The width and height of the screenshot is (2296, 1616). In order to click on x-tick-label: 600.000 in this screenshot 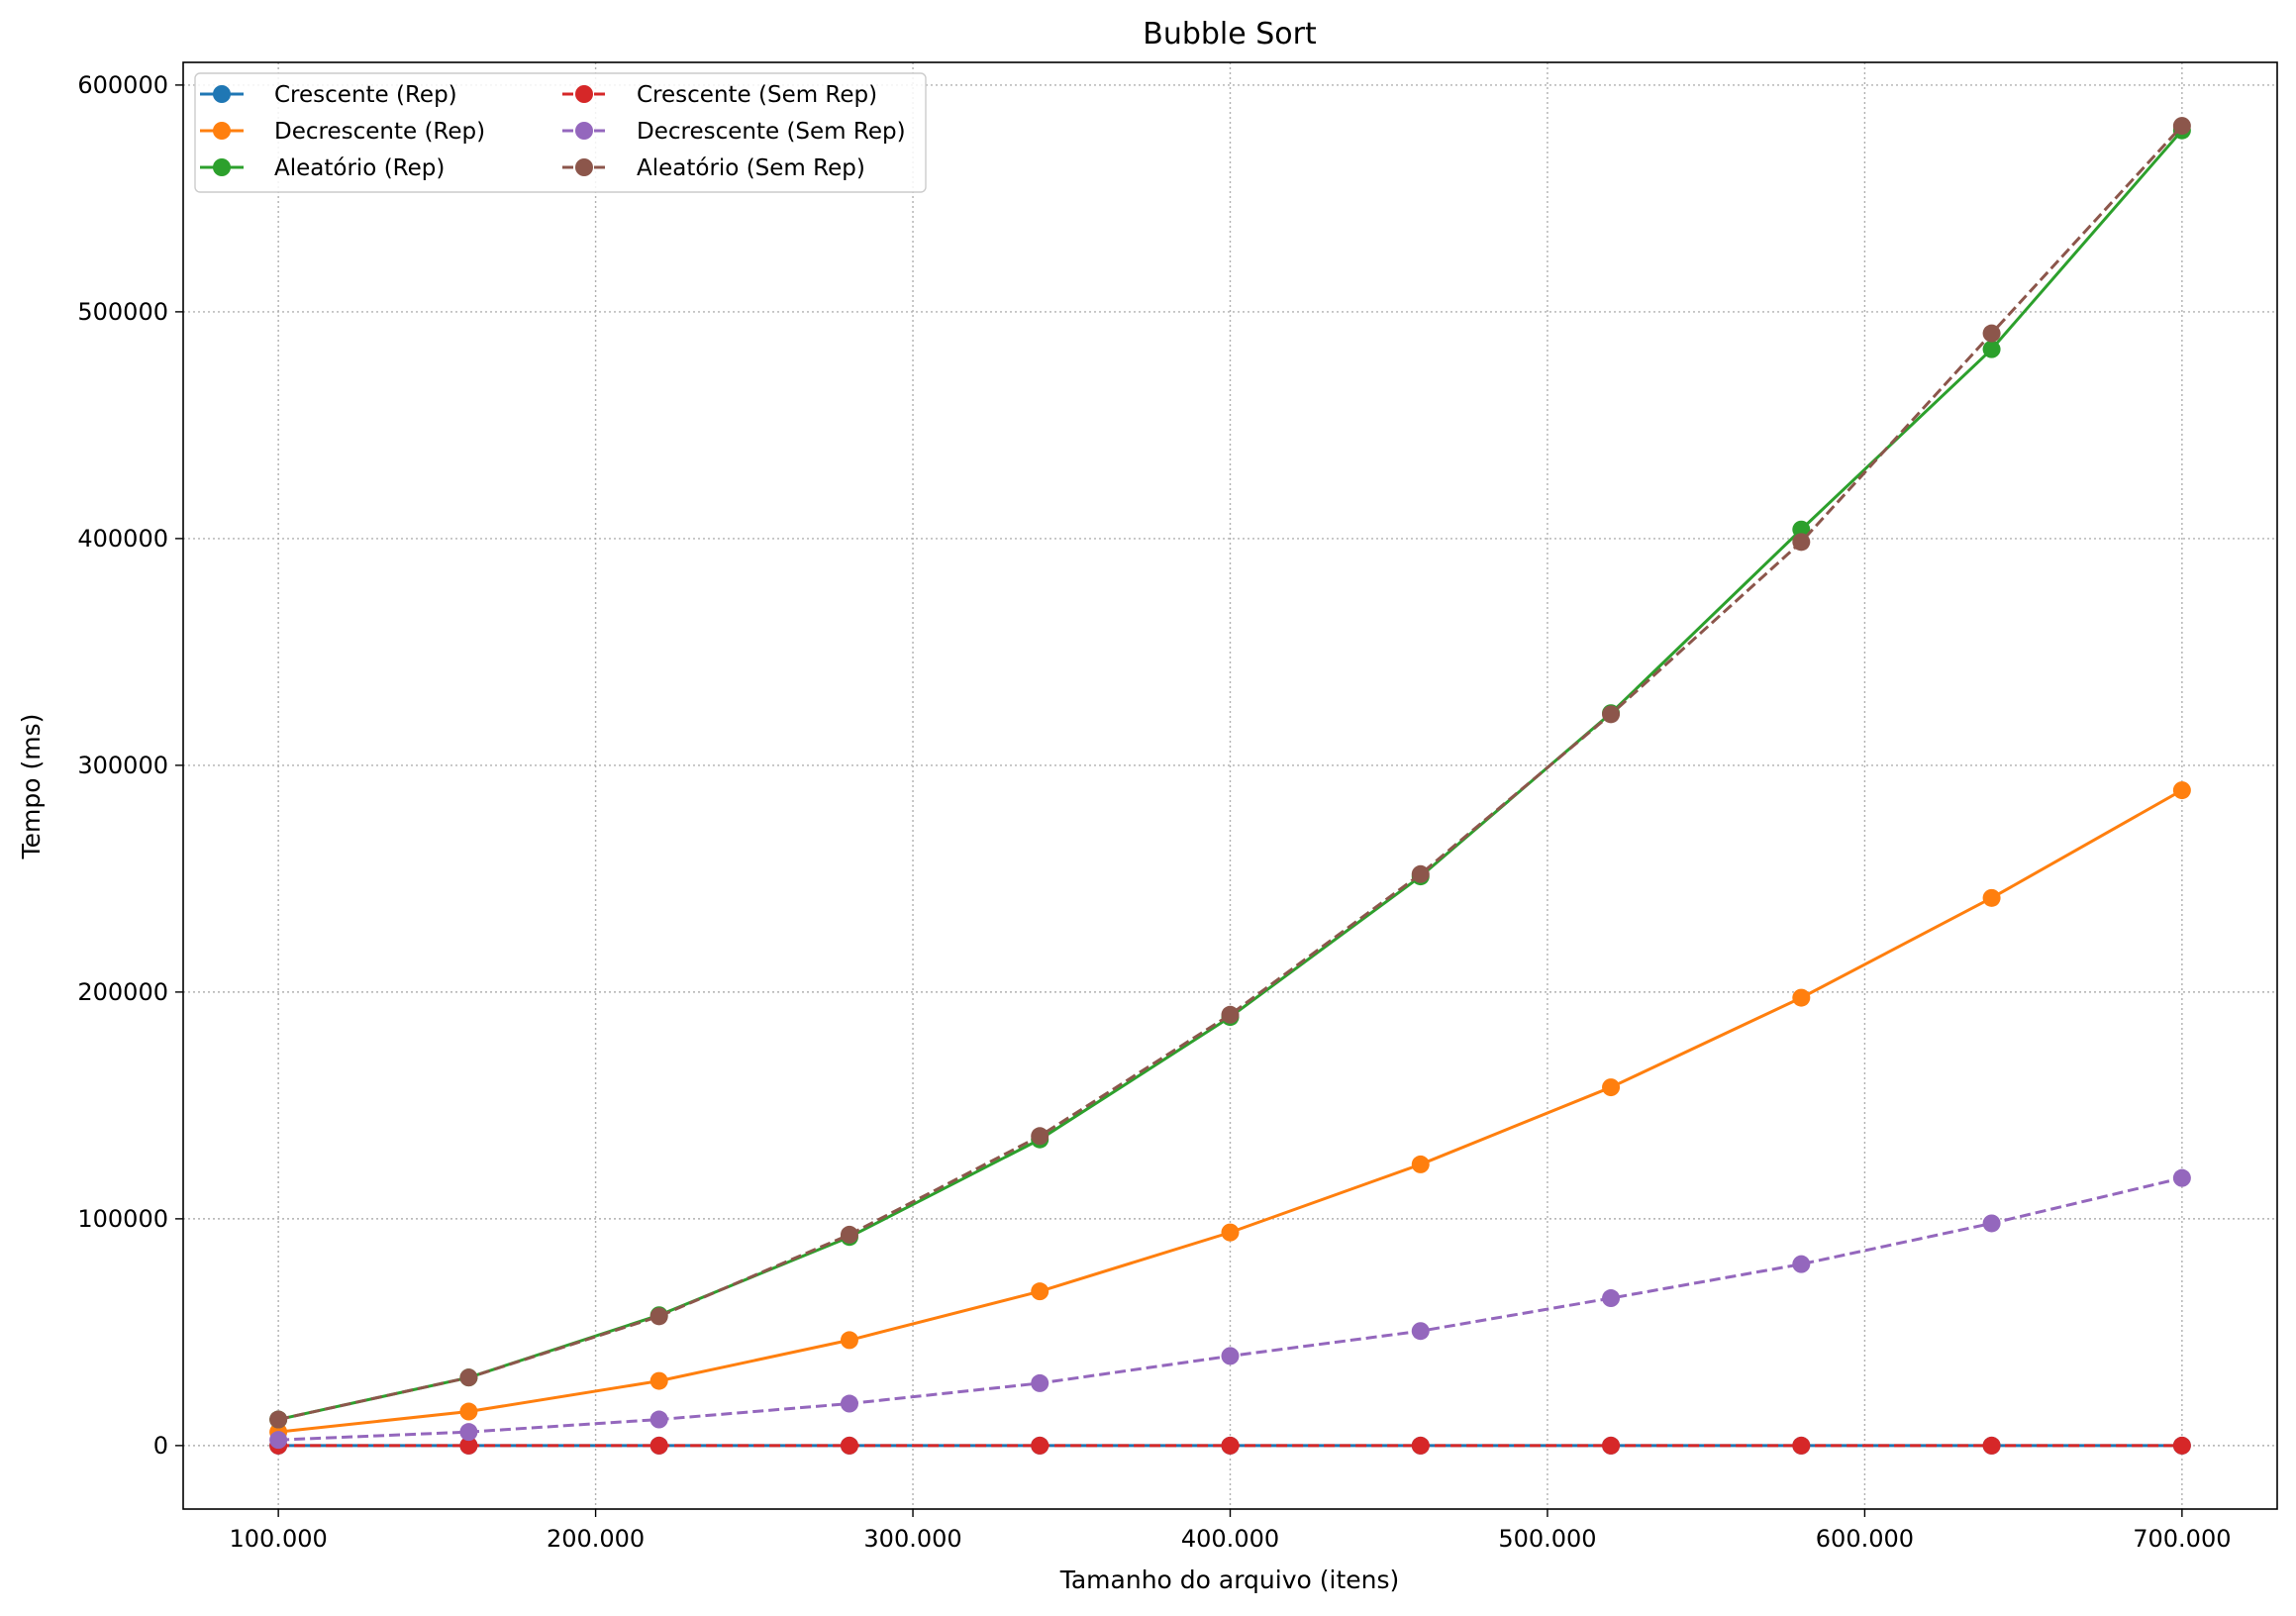, I will do `click(1865, 1539)`.